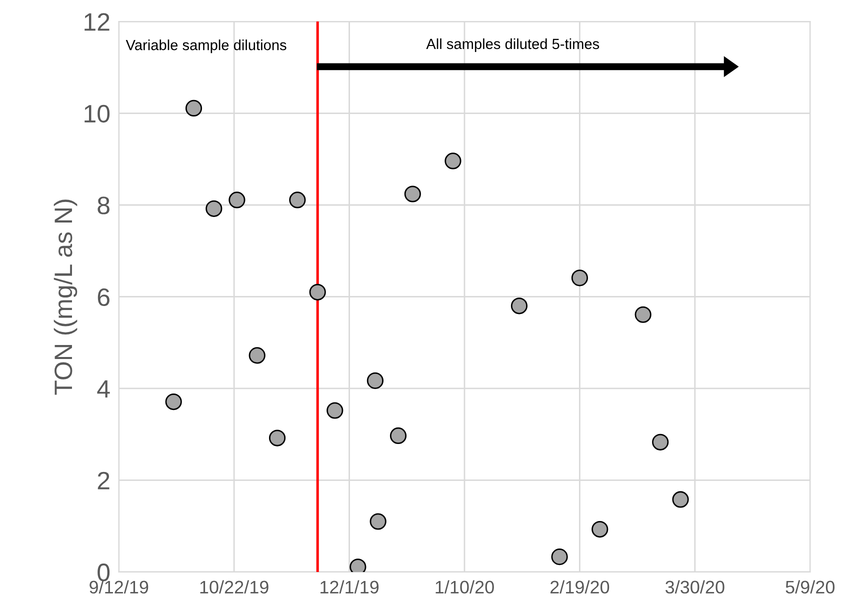 The image size is (843, 615). What do you see at coordinates (234, 587) in the screenshot?
I see `x-tick-label: 10/22/19` at bounding box center [234, 587].